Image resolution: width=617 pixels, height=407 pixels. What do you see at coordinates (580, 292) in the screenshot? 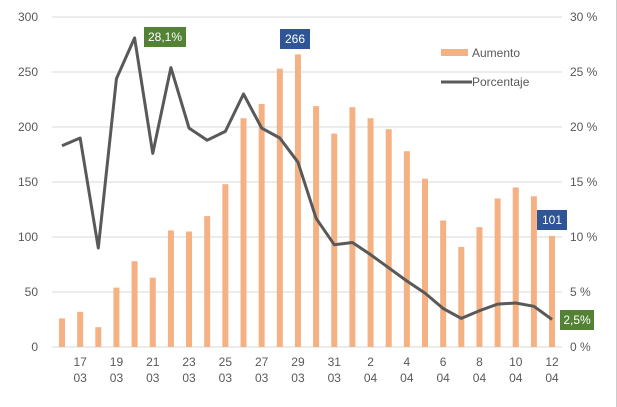
I see `y-right-tick-label: 5 %` at bounding box center [580, 292].